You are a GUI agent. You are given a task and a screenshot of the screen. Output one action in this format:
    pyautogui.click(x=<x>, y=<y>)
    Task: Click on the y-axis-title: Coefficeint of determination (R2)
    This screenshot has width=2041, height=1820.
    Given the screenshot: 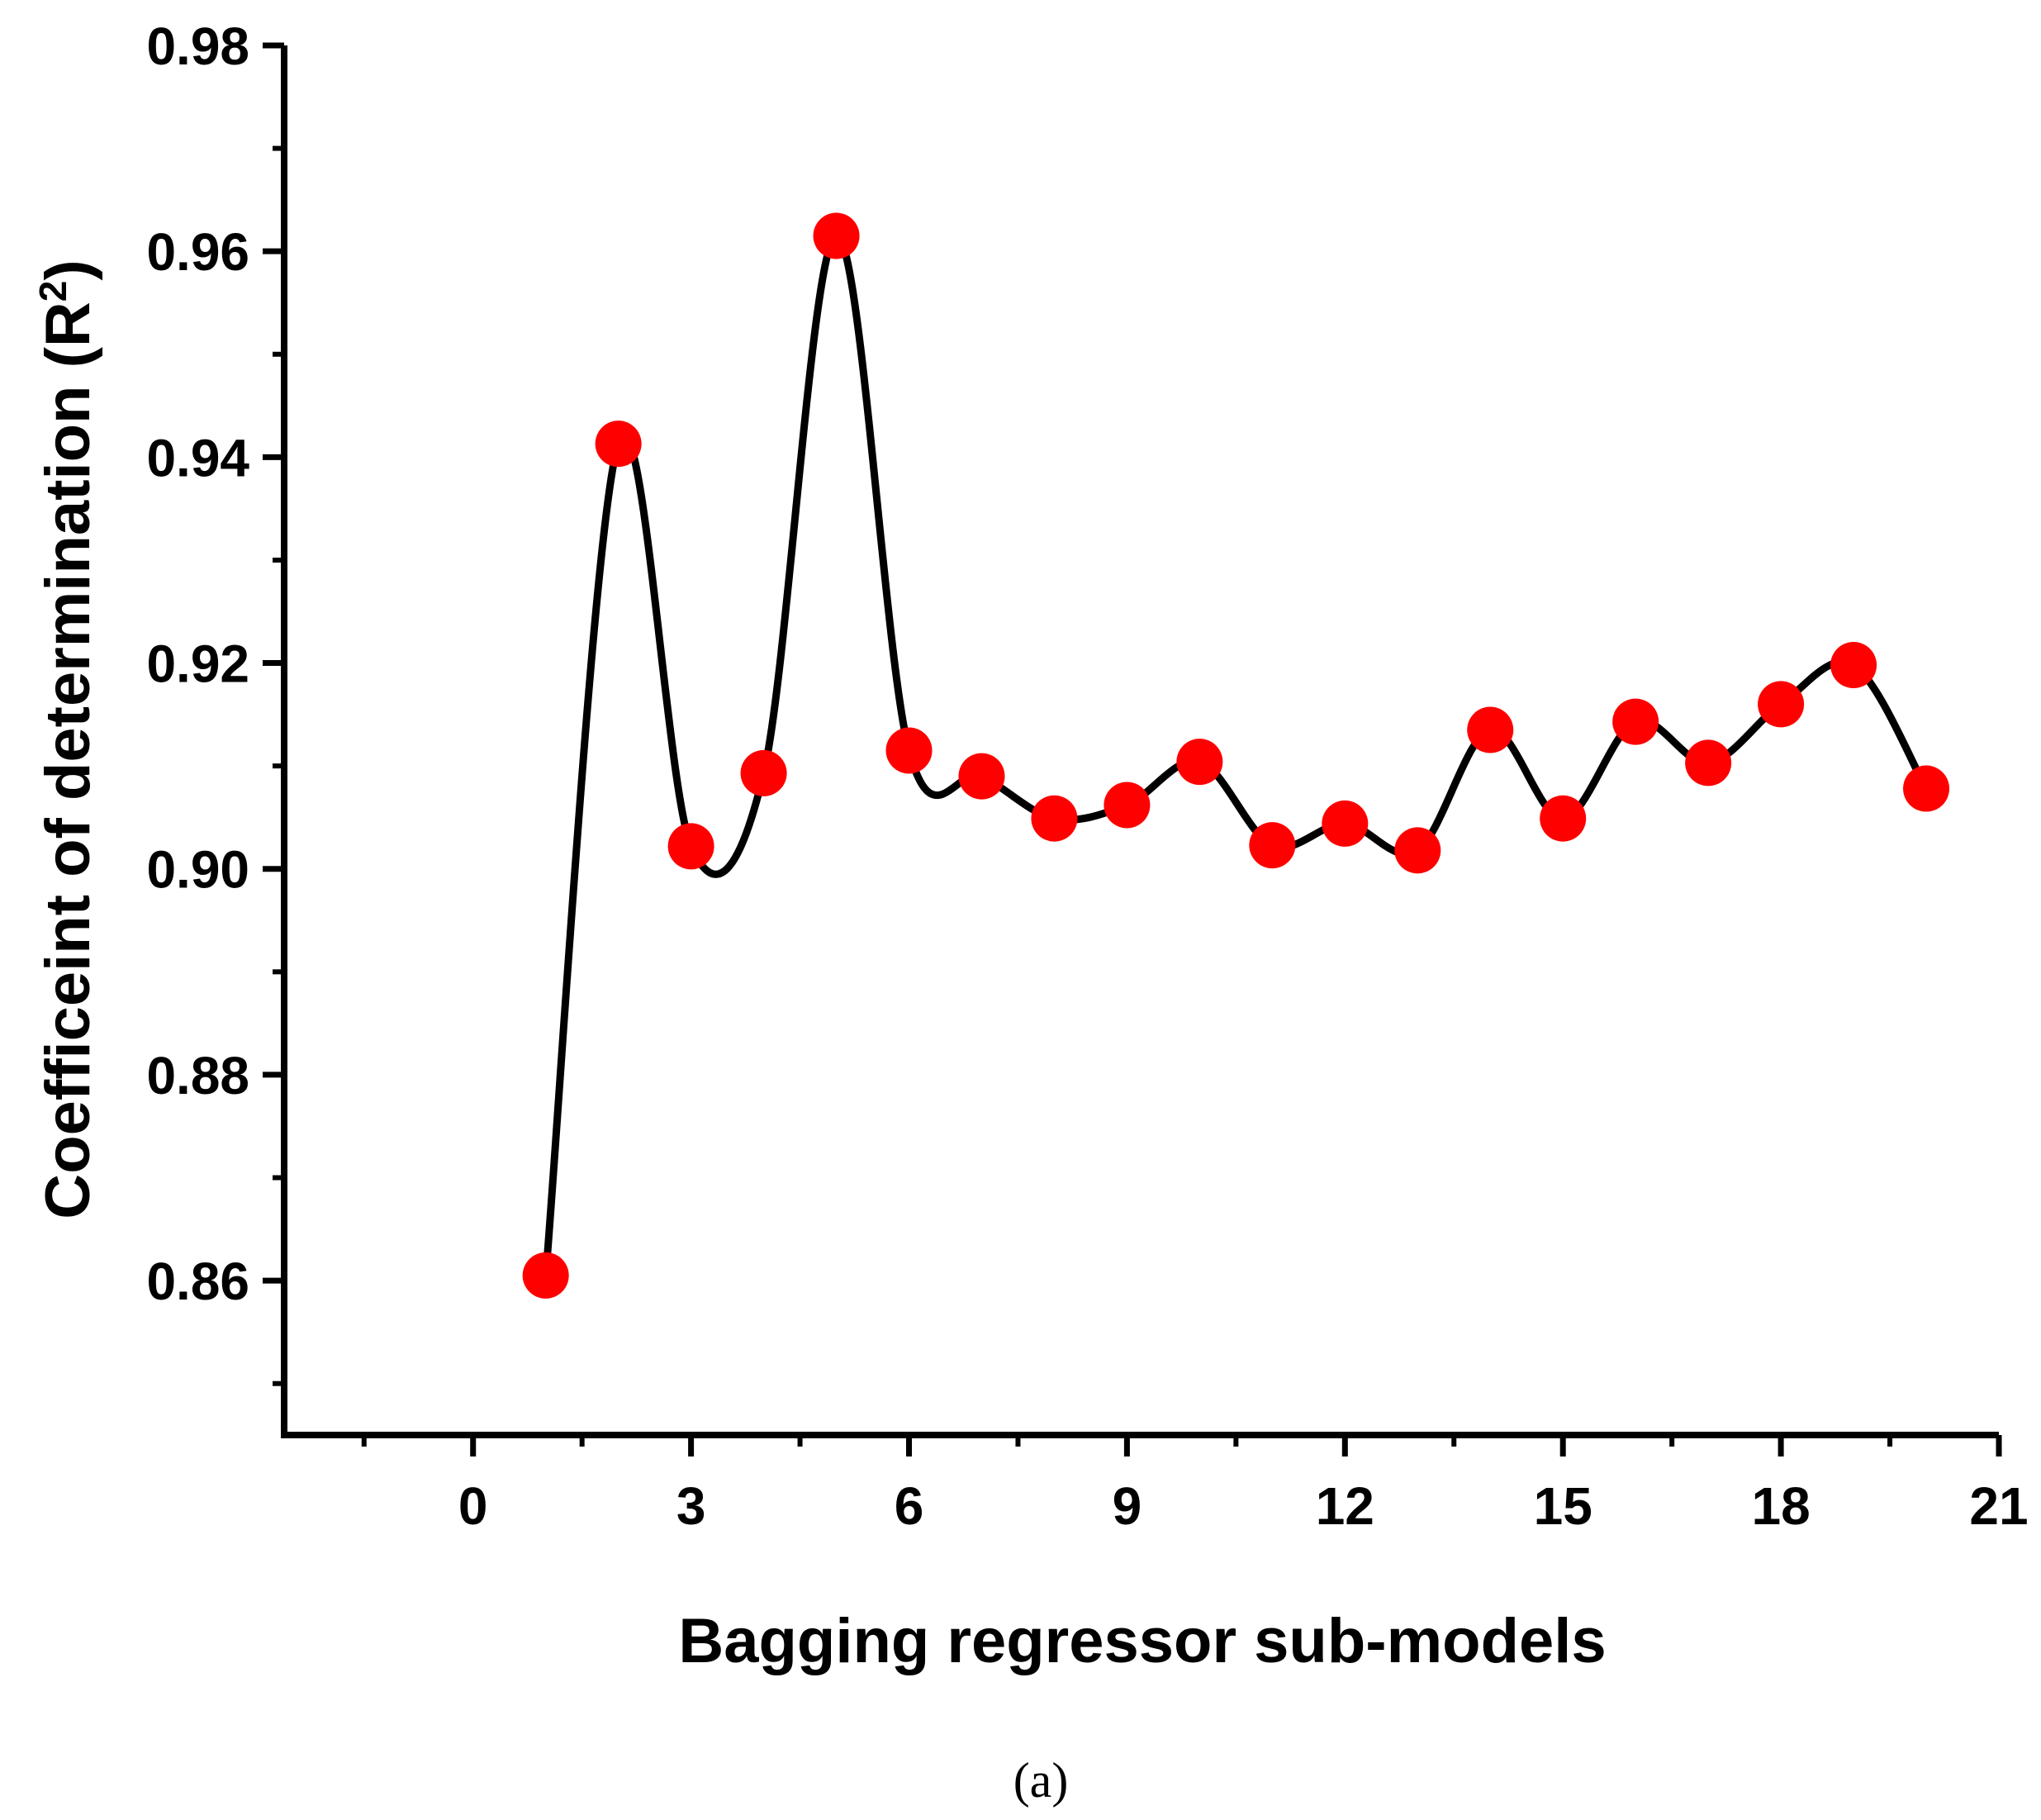 What is the action you would take?
    pyautogui.click(x=67, y=739)
    